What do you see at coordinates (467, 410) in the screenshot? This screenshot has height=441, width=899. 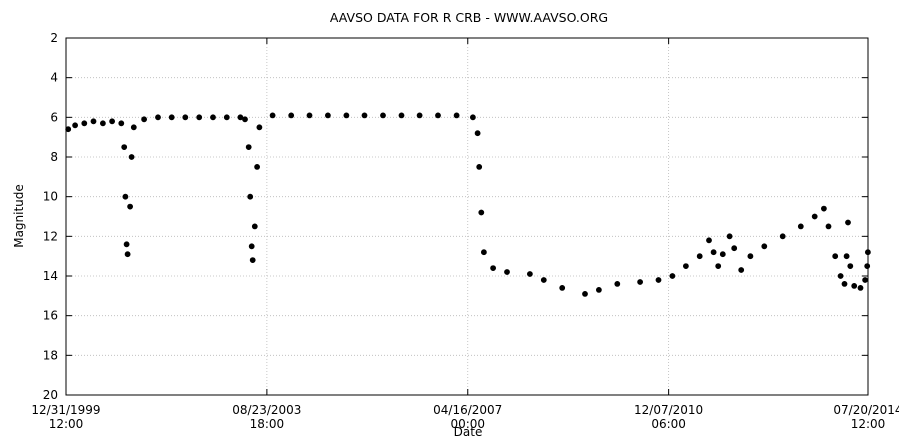 I see `x-tick-label-date: 04/16/2007` at bounding box center [467, 410].